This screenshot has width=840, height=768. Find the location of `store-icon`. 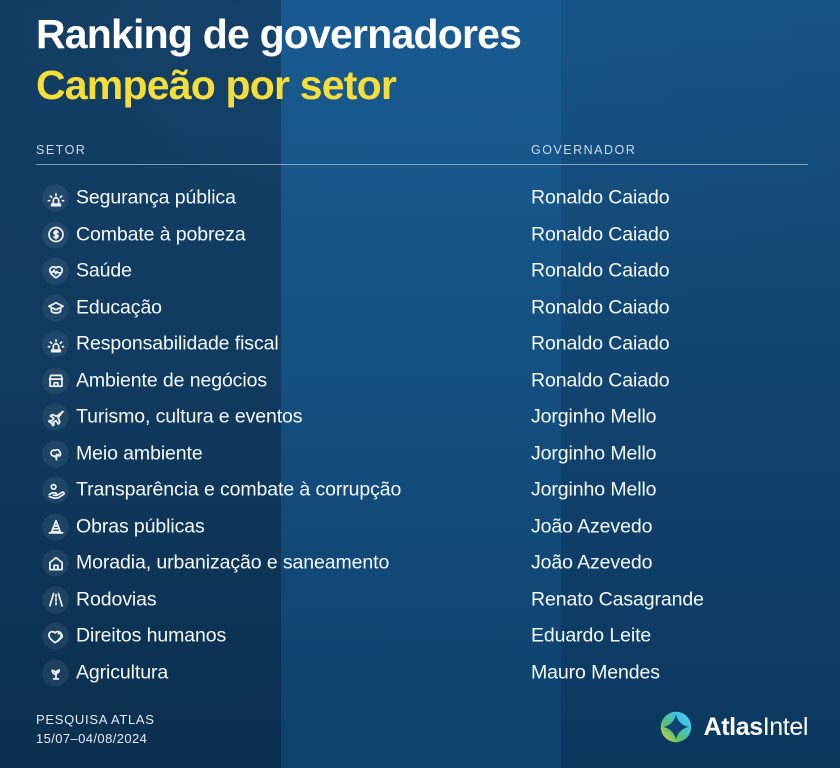

store-icon is located at coordinates (55, 381).